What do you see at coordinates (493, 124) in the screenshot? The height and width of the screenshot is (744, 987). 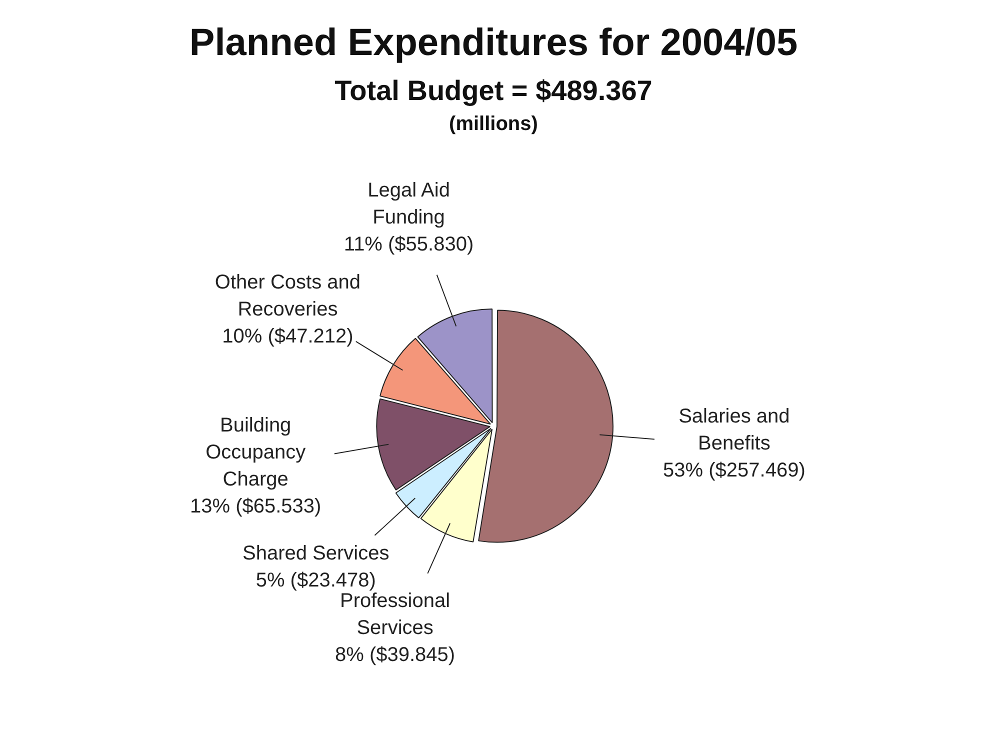 I see `text: (millions)` at bounding box center [493, 124].